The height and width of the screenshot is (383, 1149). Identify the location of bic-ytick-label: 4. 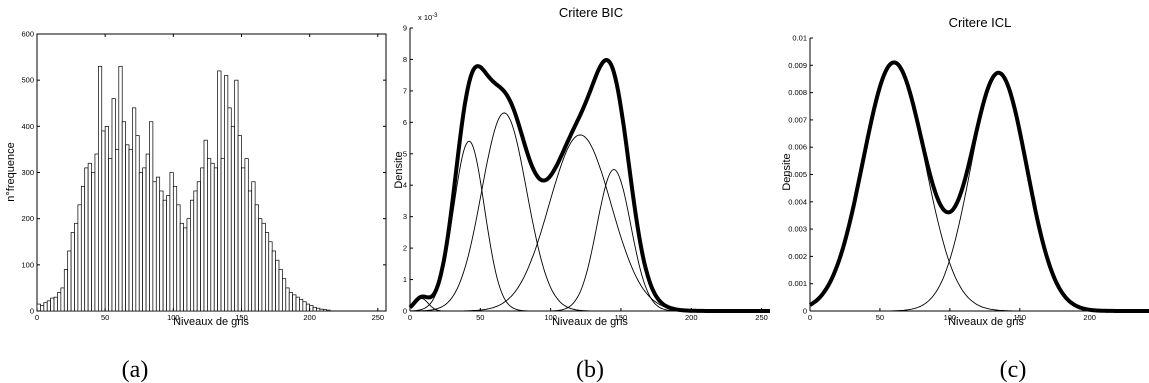
(405, 185).